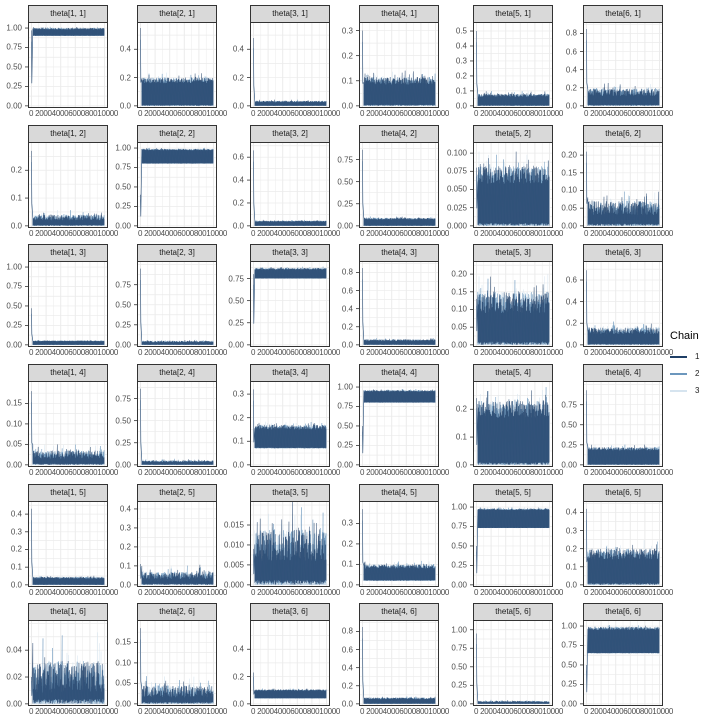 The width and height of the screenshot is (720, 720). Describe the element at coordinates (231, 66) in the screenshot. I see `y-axis-labels: 0.0 0.2 0.4` at that location.